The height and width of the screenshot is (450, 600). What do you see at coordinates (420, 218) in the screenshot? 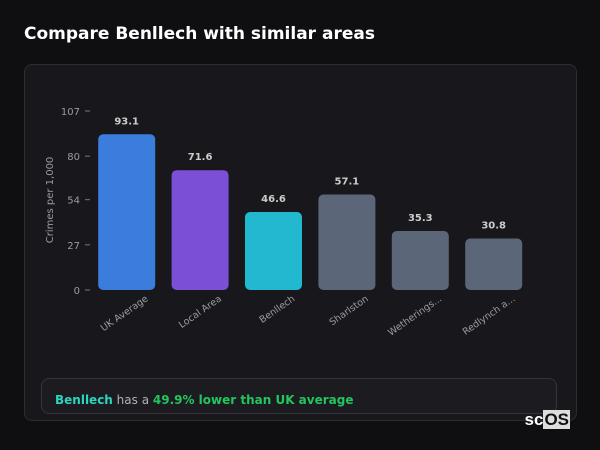
I see `data-label: 35.3` at bounding box center [420, 218].